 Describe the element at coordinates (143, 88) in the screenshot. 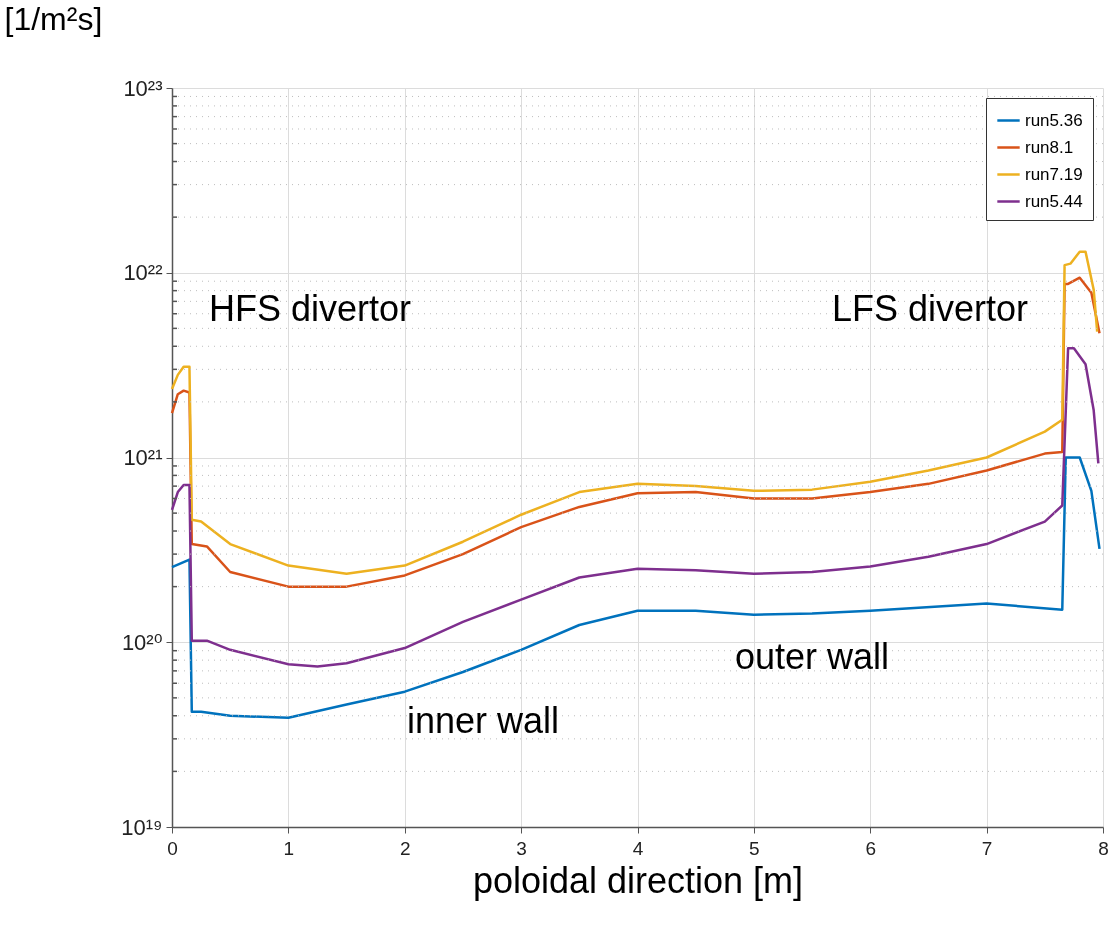

I see `y-tick-label: 10²³` at that location.